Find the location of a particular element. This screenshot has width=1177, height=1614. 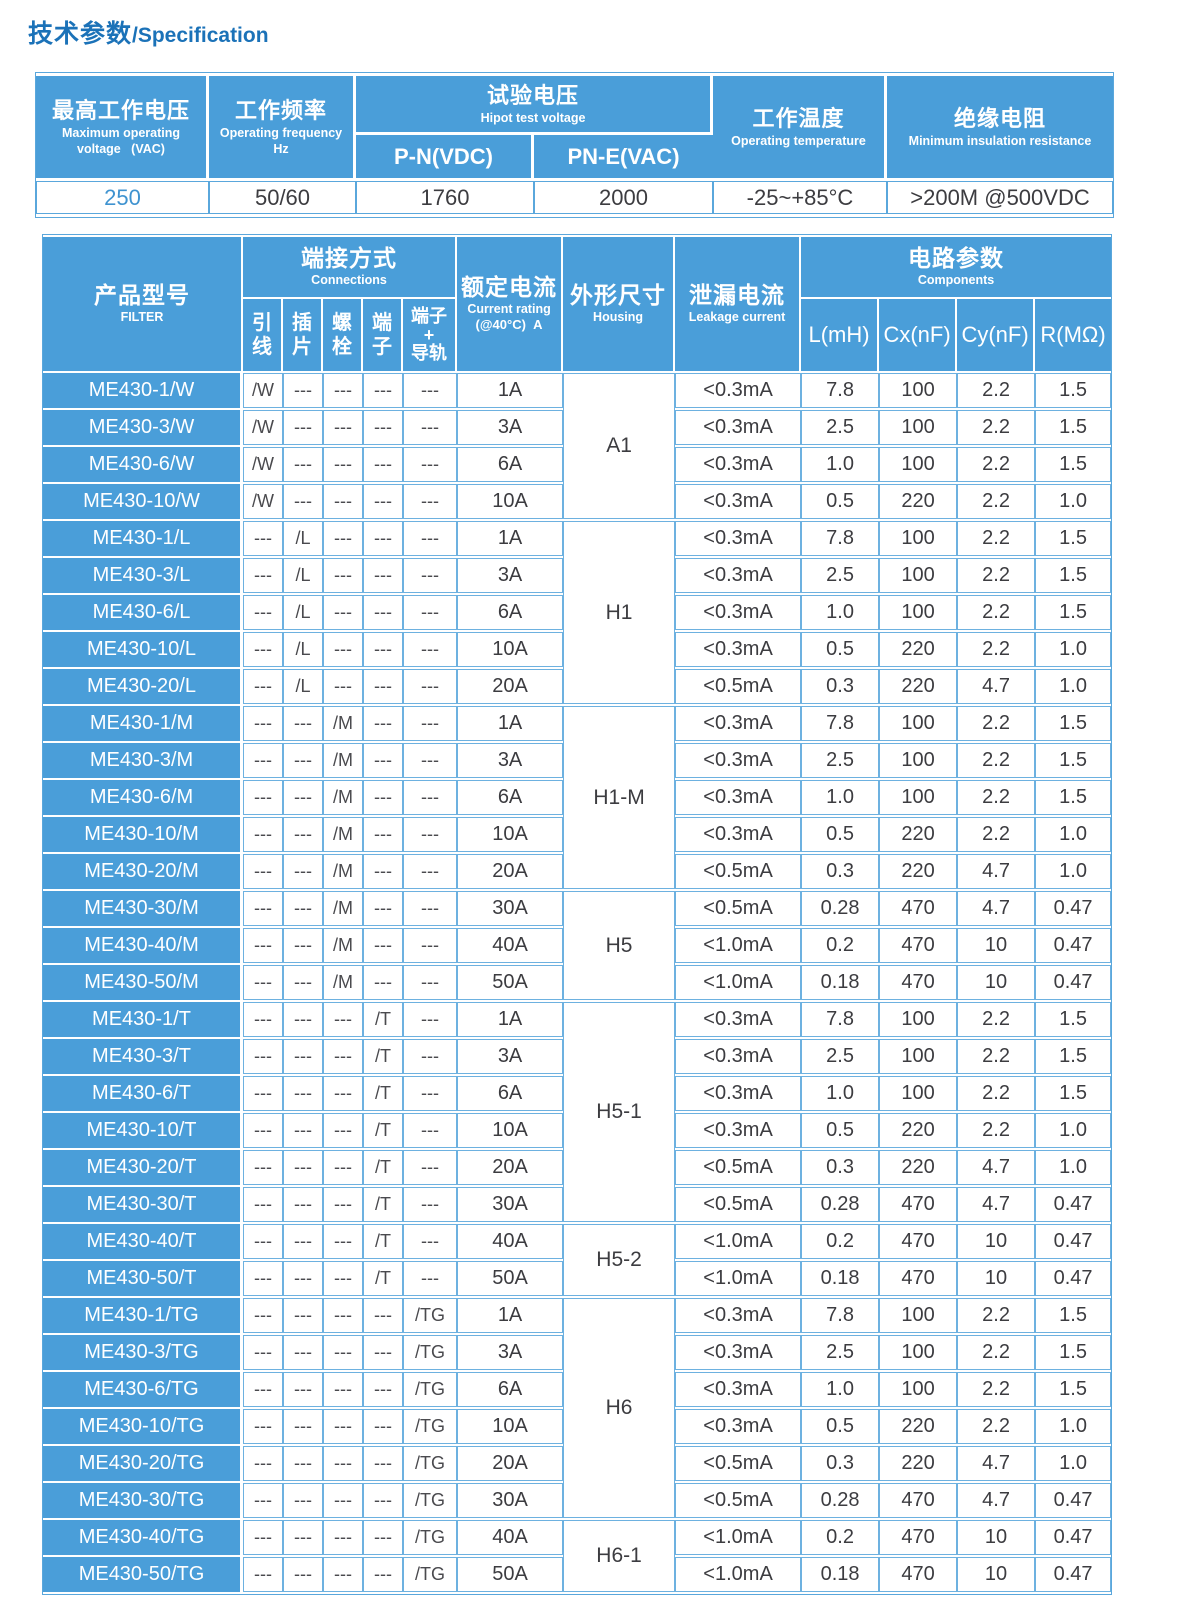

leakage-cell: <1.0mA is located at coordinates (738, 982).